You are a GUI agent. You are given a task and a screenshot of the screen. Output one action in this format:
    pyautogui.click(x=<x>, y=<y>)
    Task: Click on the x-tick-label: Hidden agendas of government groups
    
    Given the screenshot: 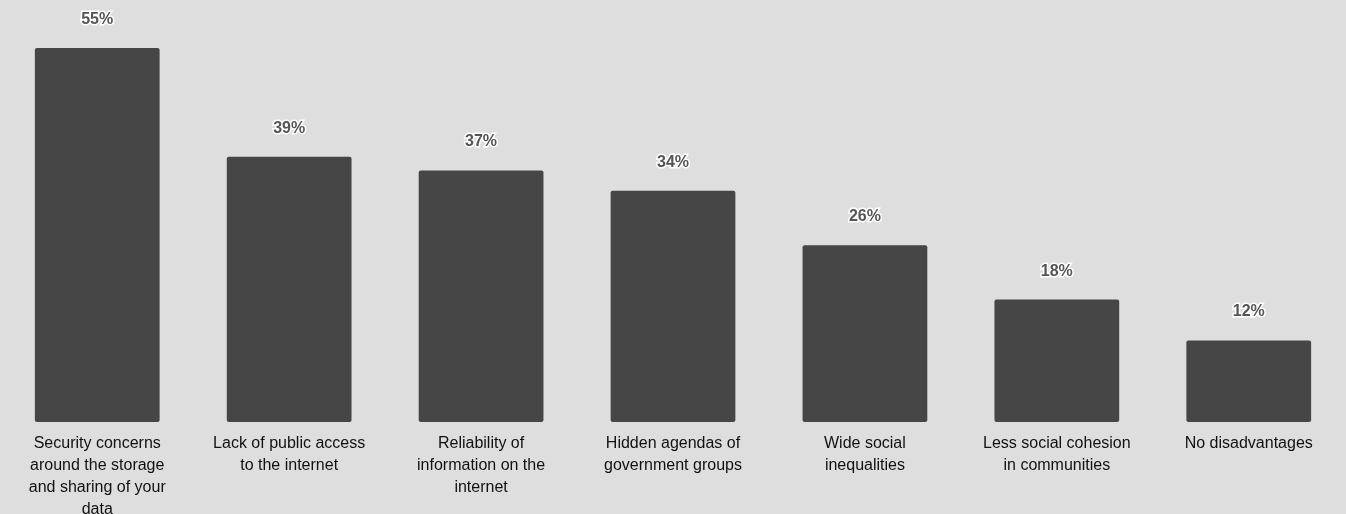 What is the action you would take?
    pyautogui.click(x=673, y=453)
    